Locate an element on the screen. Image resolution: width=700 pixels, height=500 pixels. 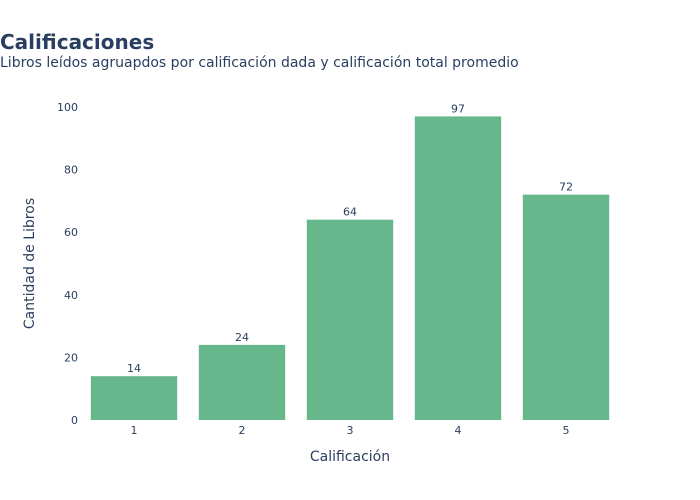
x-tick-label: 2 is located at coordinates (242, 430).